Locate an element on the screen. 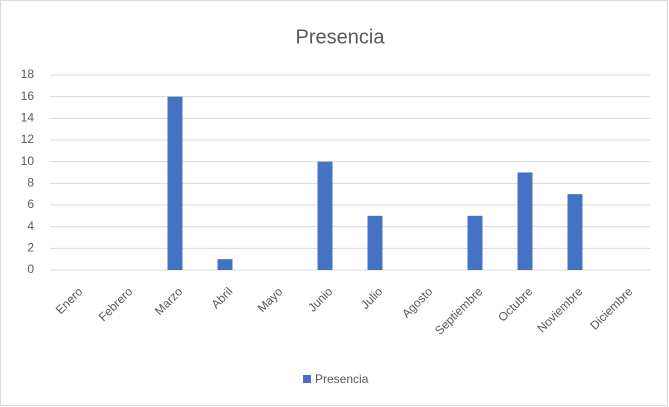 This screenshot has height=407, width=669. y-tick-label: 10 is located at coordinates (28, 161).